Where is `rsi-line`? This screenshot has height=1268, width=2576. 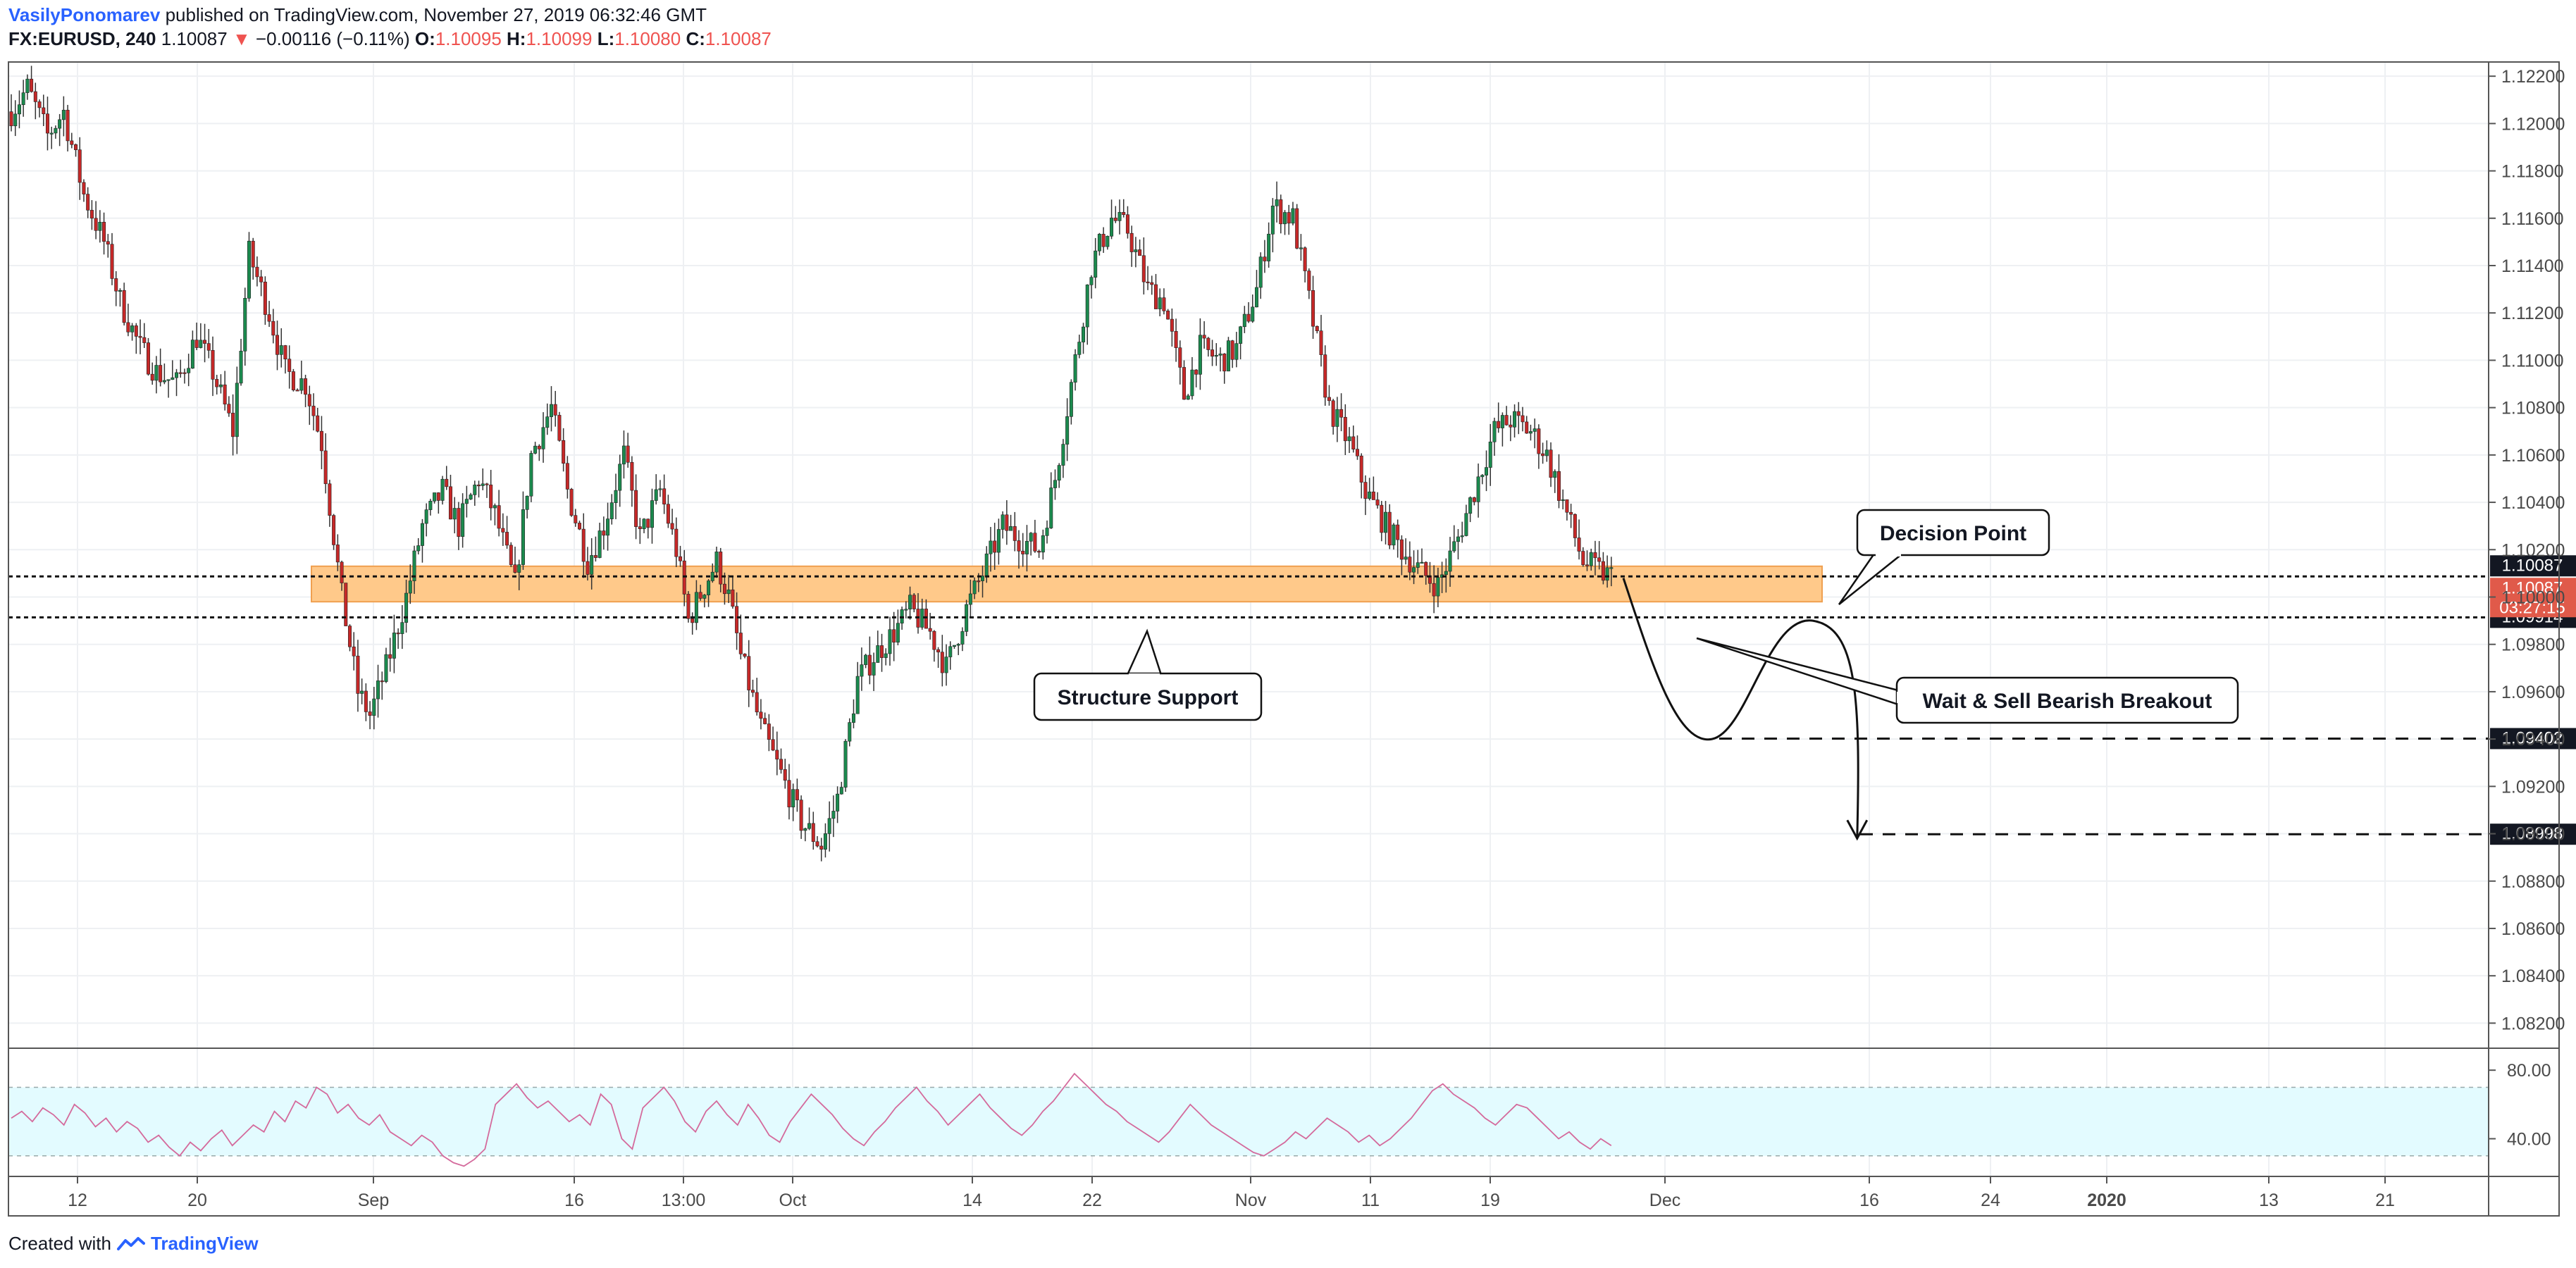
rsi-line is located at coordinates (811, 1119).